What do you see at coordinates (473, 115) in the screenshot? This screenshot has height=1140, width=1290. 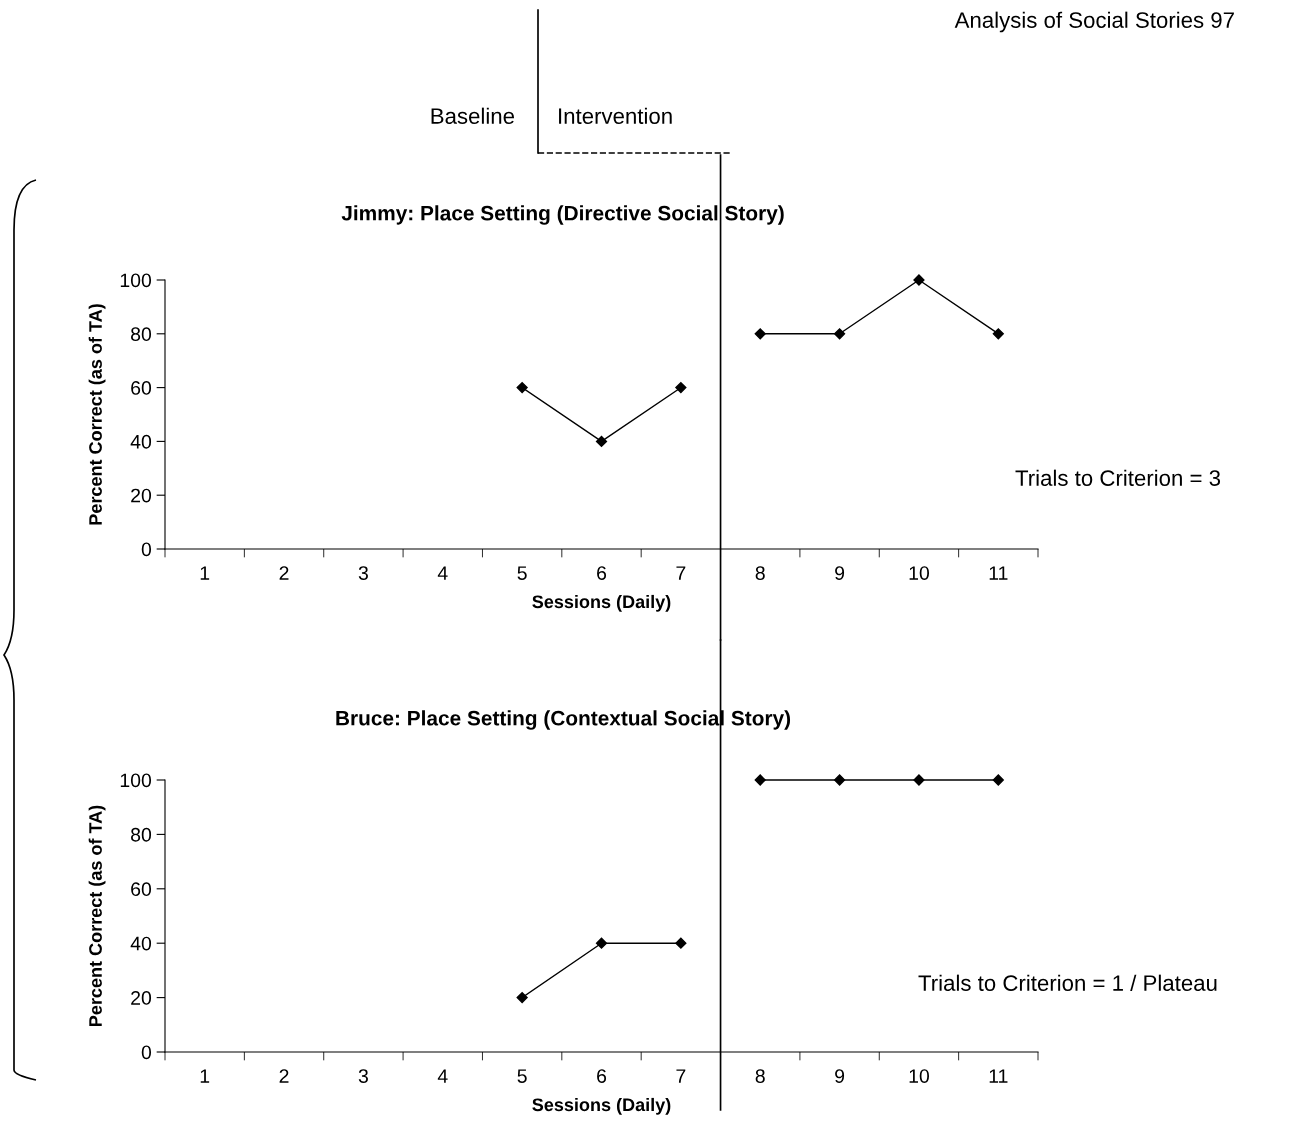 I see `text: Baseline` at bounding box center [473, 115].